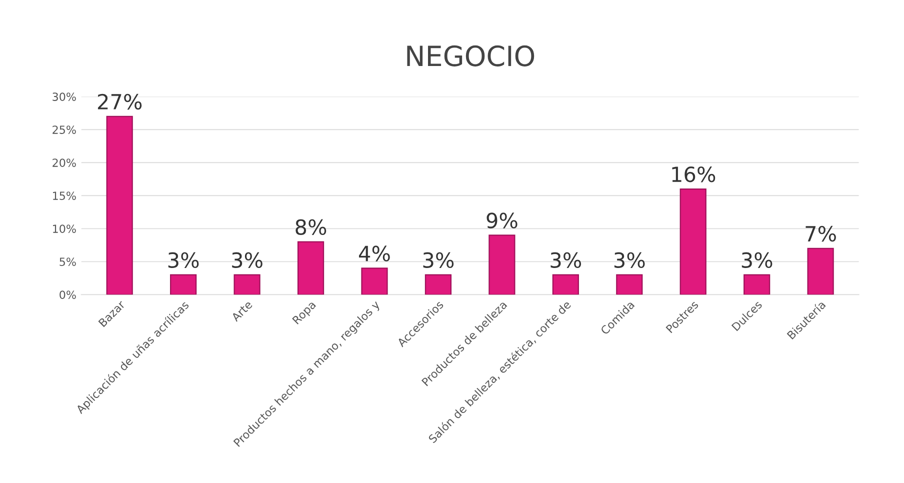 Image resolution: width=904 pixels, height=483 pixels. What do you see at coordinates (821, 234) in the screenshot?
I see `data-label: 7%` at bounding box center [821, 234].